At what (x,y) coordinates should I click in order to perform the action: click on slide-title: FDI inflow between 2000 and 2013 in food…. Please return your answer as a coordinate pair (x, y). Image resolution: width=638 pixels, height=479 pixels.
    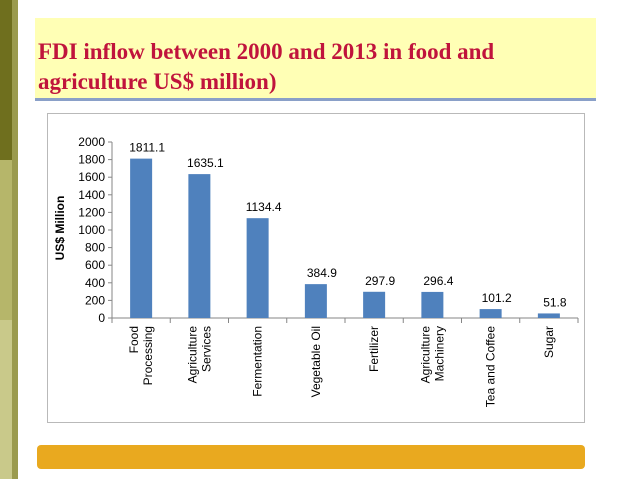
    Looking at the image, I should click on (266, 66).